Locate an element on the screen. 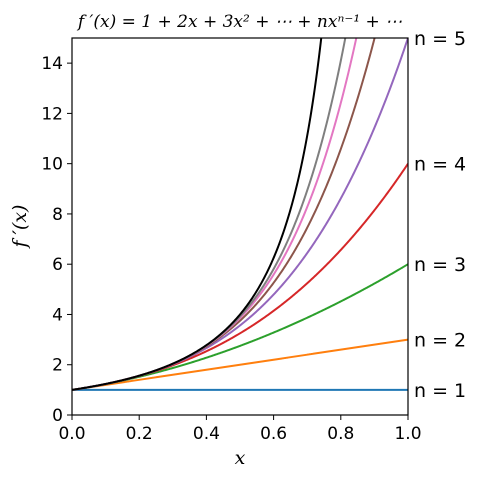 The width and height of the screenshot is (478, 478). y-tick-label: 12 is located at coordinates (52, 114).